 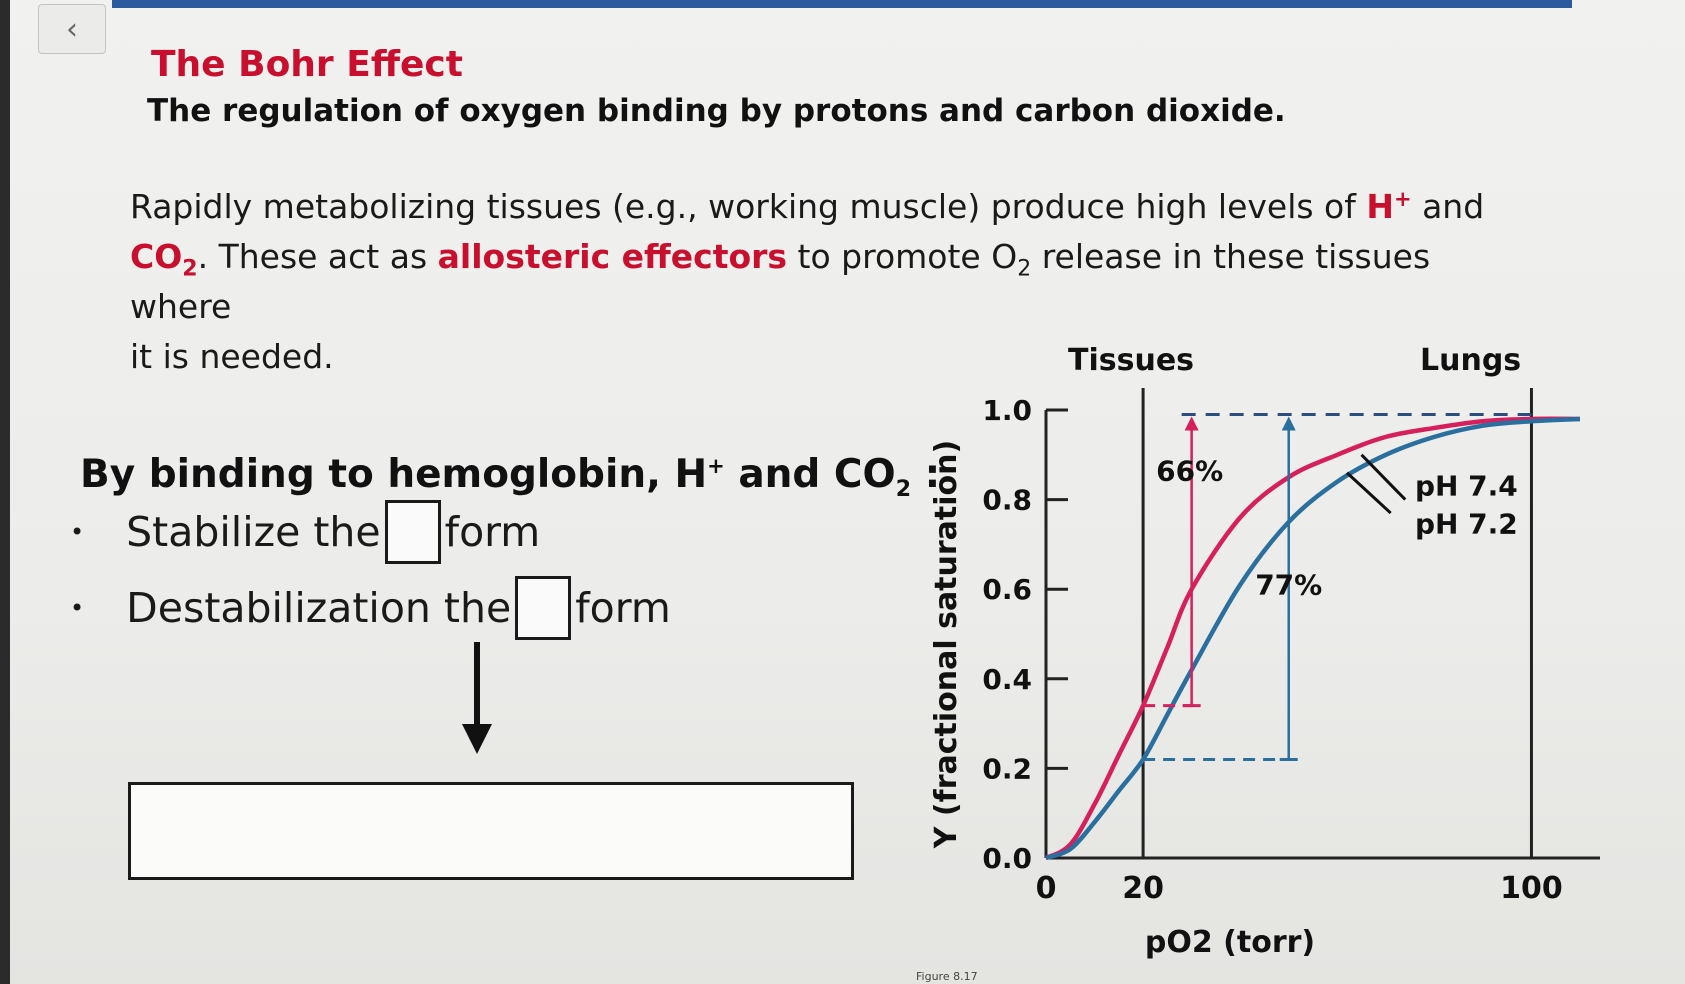 What do you see at coordinates (1046, 888) in the screenshot?
I see `x-tick-label: 0` at bounding box center [1046, 888].